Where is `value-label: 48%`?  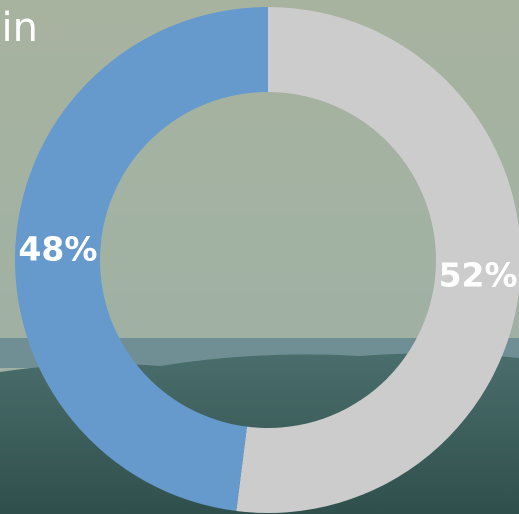 value-label: 48% is located at coordinates (57, 248).